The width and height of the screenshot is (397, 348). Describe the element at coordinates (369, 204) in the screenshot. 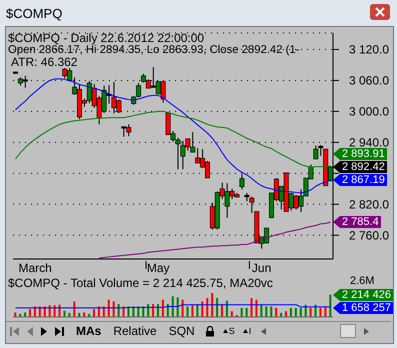

I see `y-tick-label: 2 820.0` at that location.